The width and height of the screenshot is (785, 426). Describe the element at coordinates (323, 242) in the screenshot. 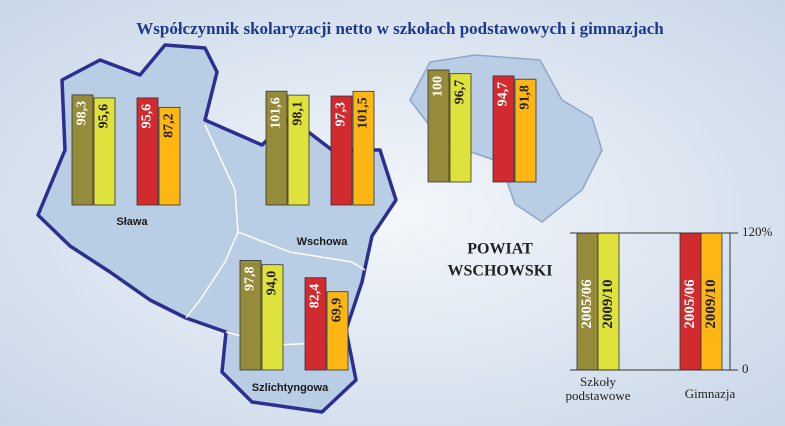

I see `region-label: Wschowa` at that location.